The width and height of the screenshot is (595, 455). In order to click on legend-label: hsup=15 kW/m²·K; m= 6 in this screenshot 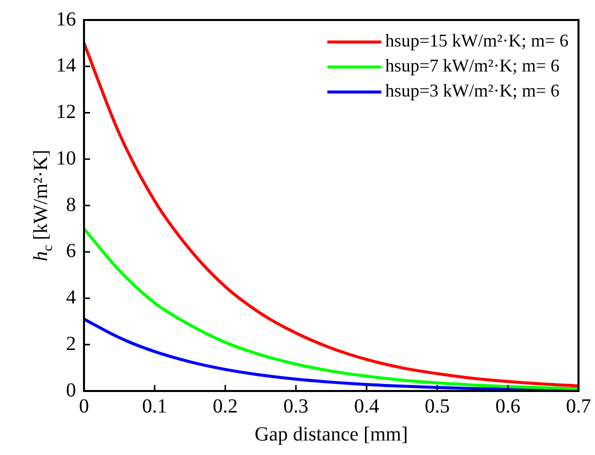, I will do `click(477, 40)`.